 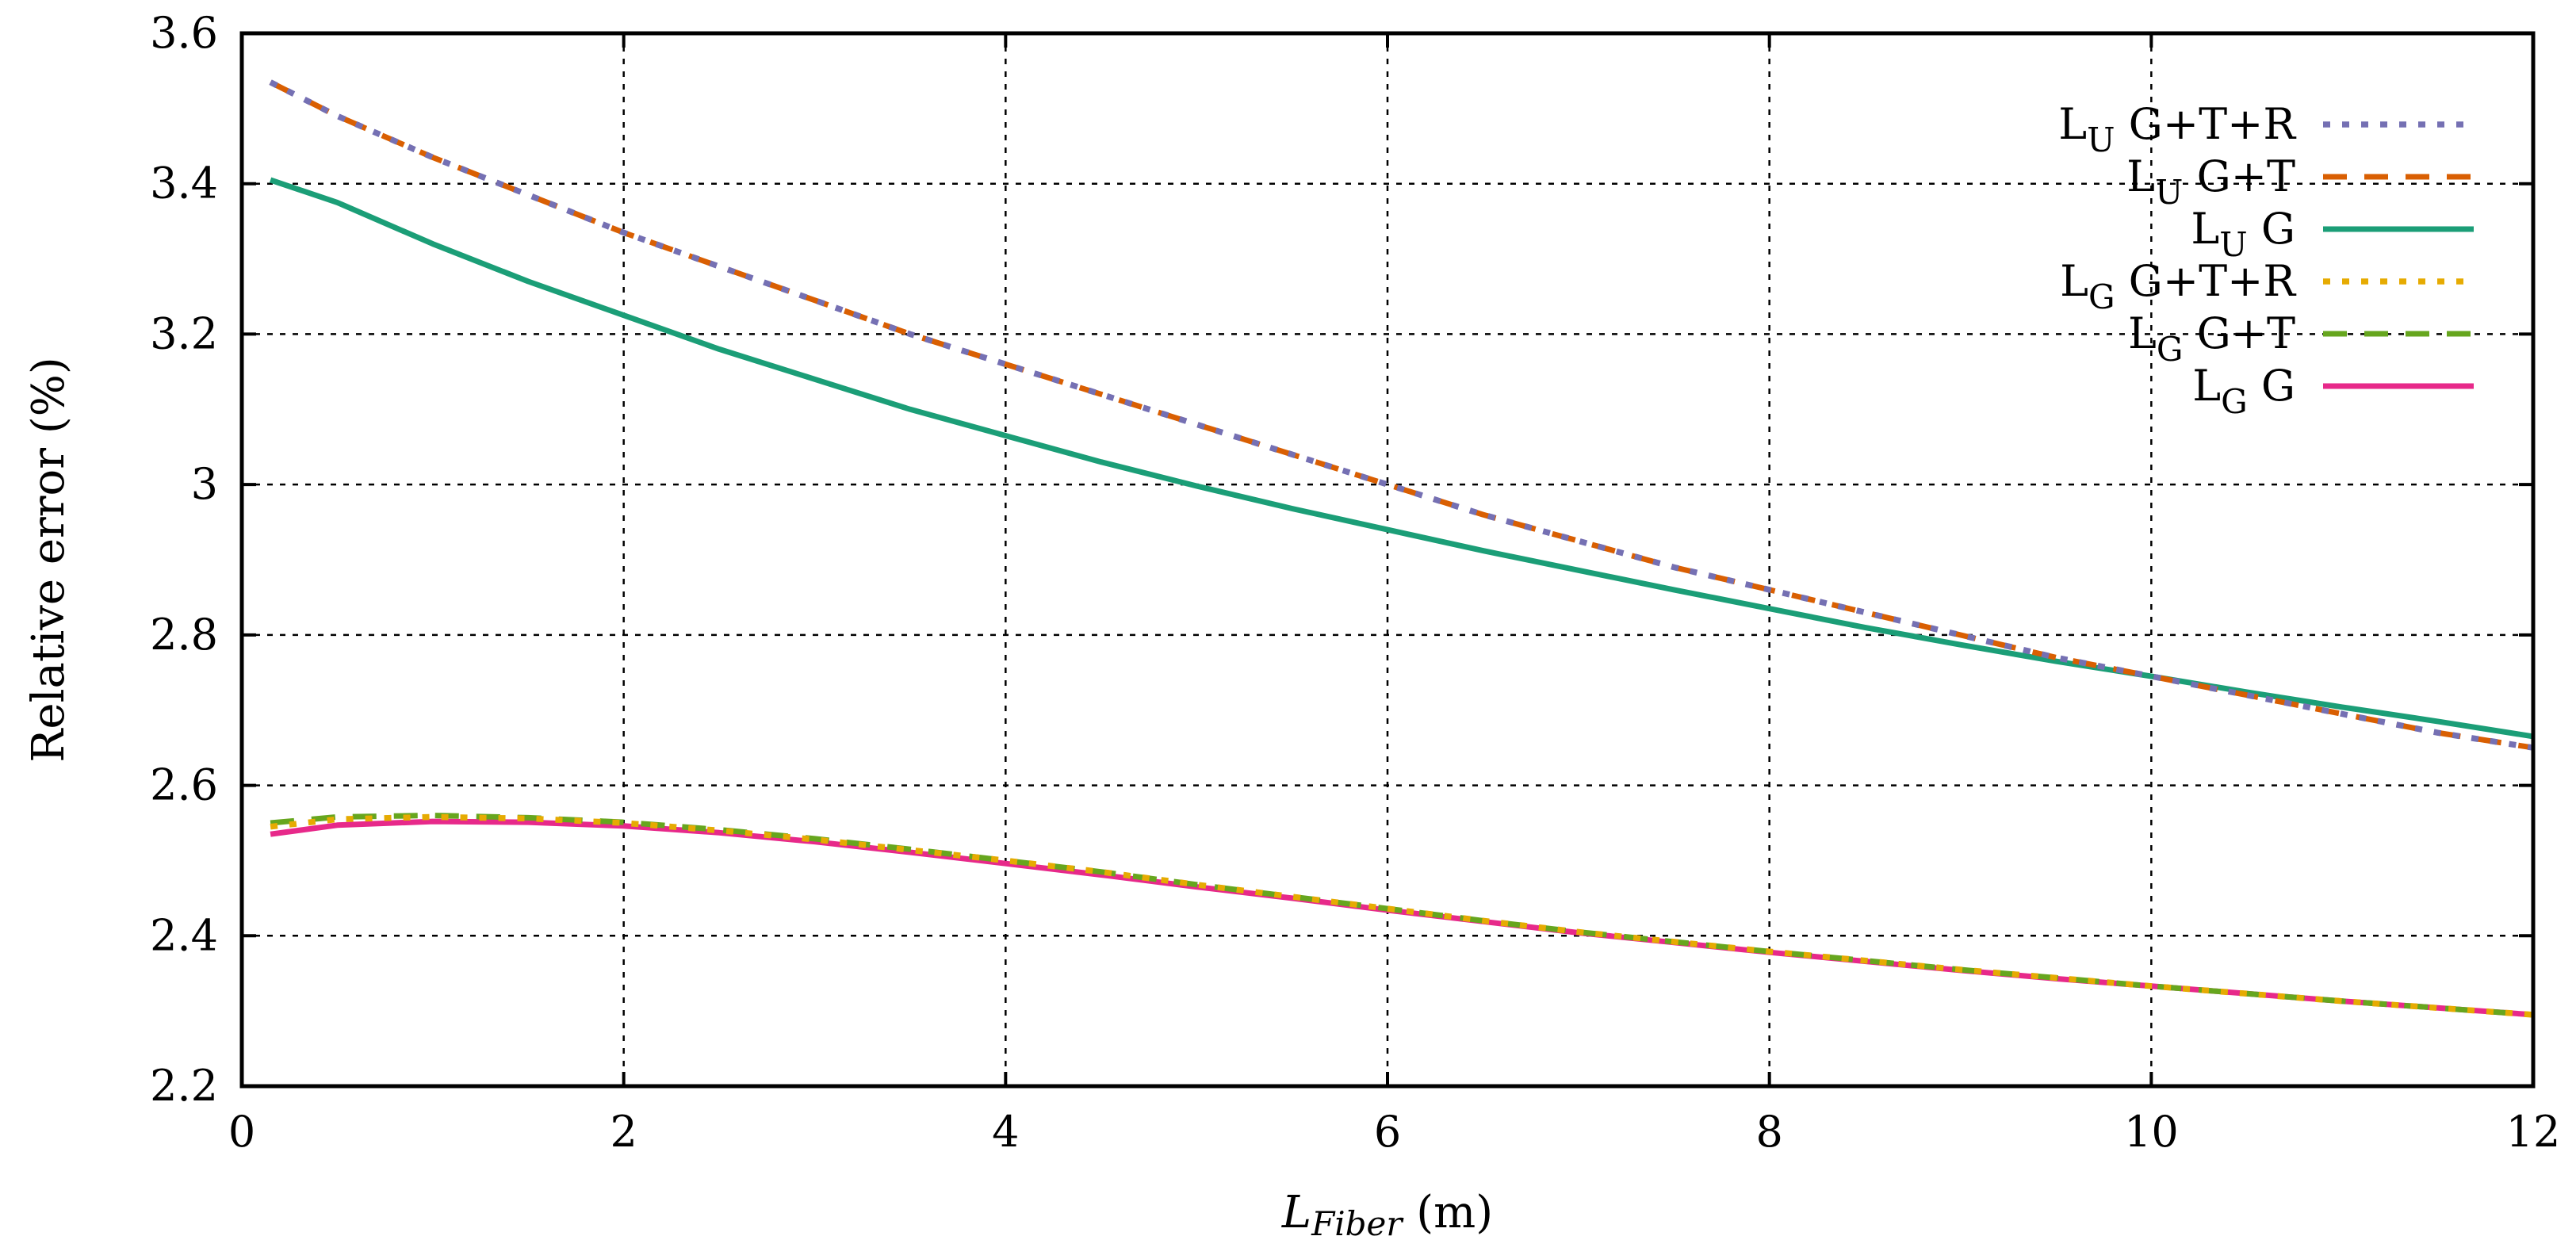 What do you see at coordinates (184, 559) in the screenshot?
I see `y-tick-labels: 2.2 2.4 2.6 2.8 3 3.2 3.4 3.6` at bounding box center [184, 559].